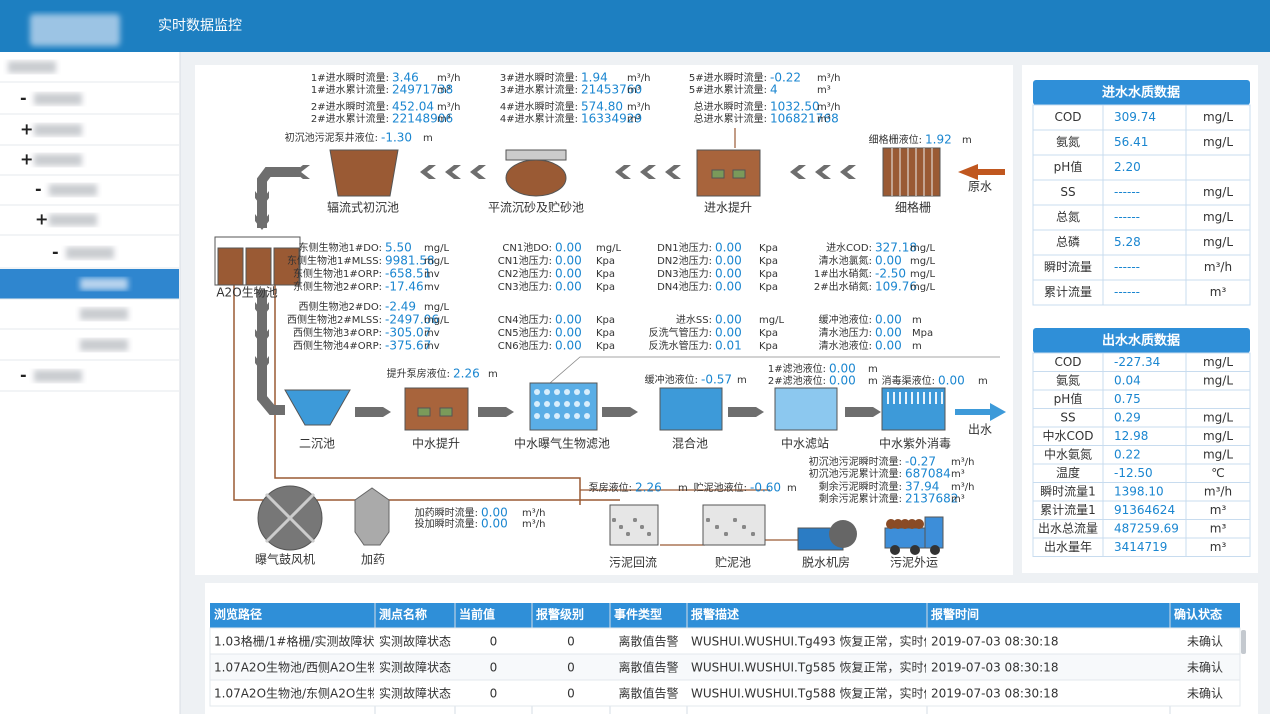 The image size is (1270, 714). I want to click on outlet-arrow, so click(980, 412).